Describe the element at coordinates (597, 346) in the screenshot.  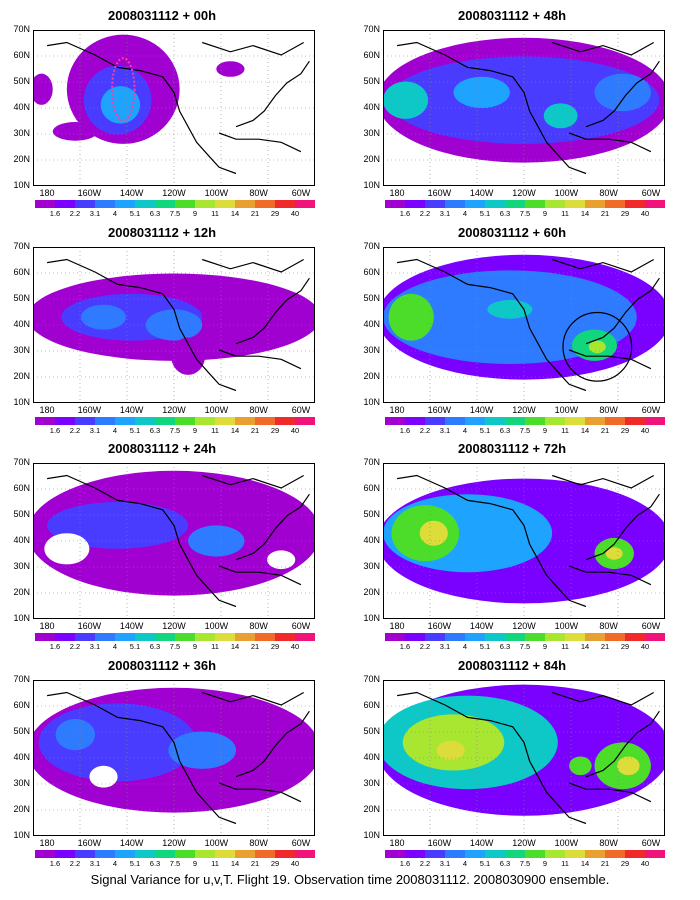
I see `region-circle` at that location.